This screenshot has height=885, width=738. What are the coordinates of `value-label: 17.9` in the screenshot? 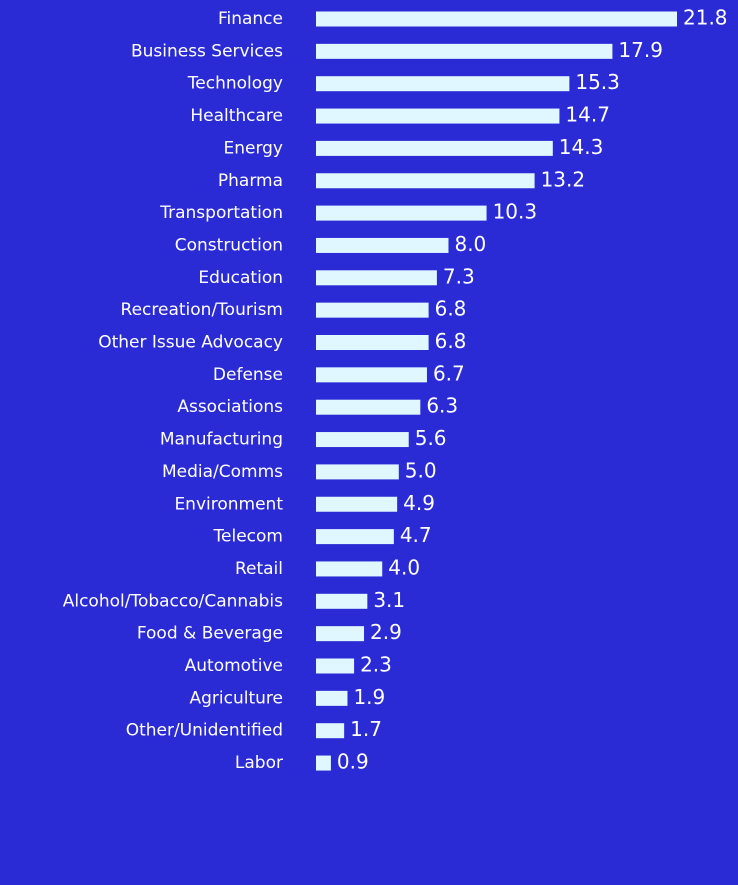 It's located at (640, 50).